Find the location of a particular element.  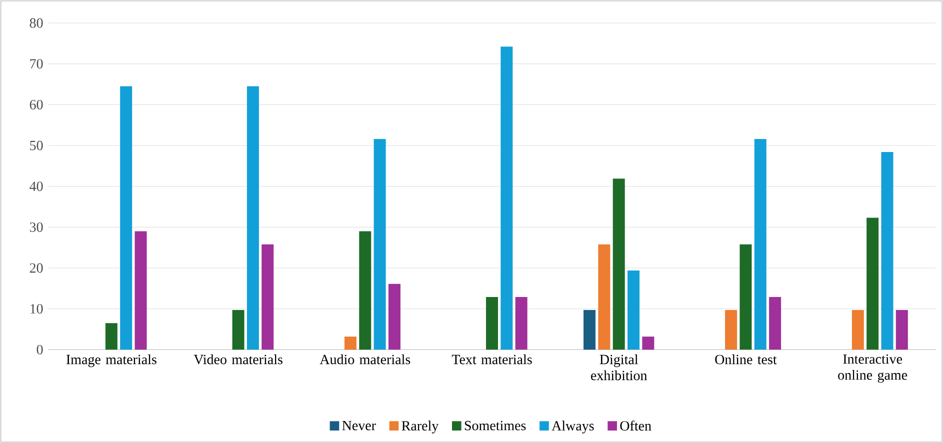

y-tick-label: 0 is located at coordinates (39, 349).